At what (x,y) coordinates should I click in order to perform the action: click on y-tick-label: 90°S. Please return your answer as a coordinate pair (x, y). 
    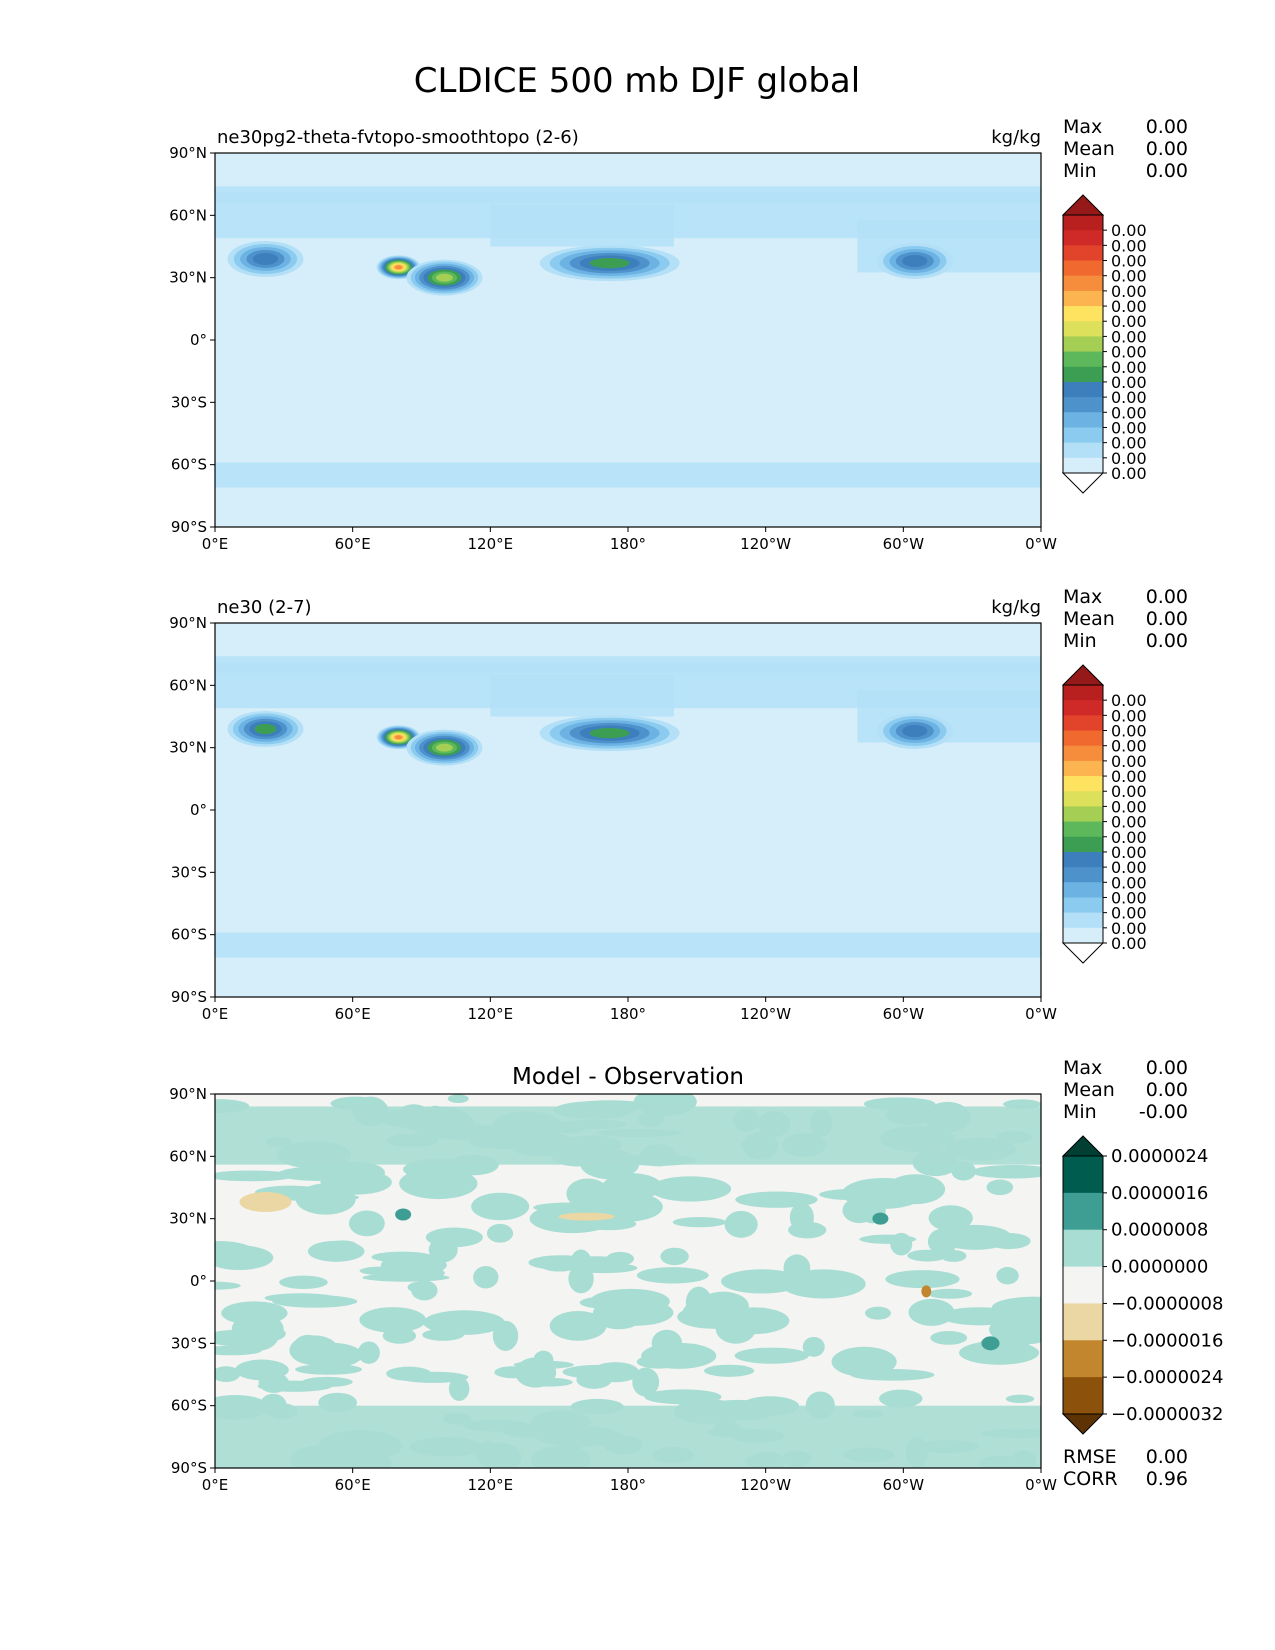
    Looking at the image, I should click on (189, 1468).